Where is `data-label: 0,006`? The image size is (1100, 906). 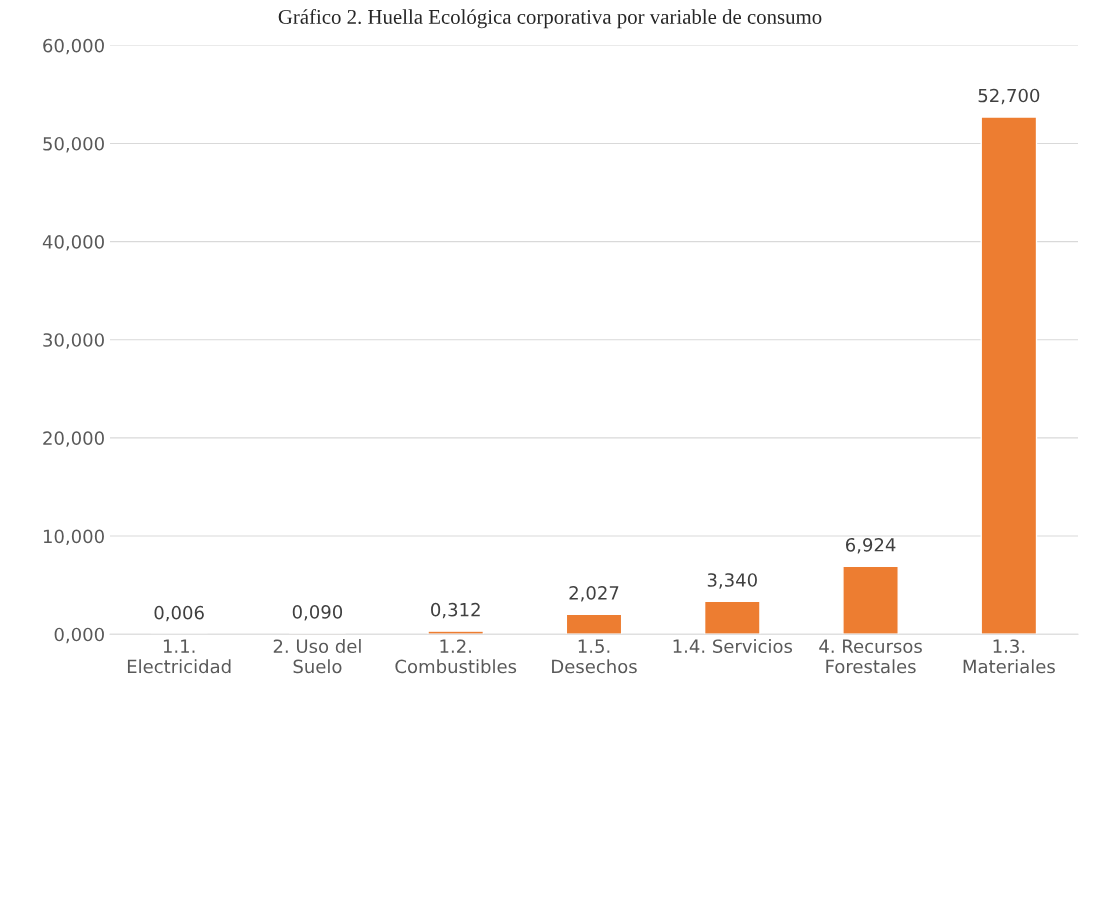 data-label: 0,006 is located at coordinates (179, 613).